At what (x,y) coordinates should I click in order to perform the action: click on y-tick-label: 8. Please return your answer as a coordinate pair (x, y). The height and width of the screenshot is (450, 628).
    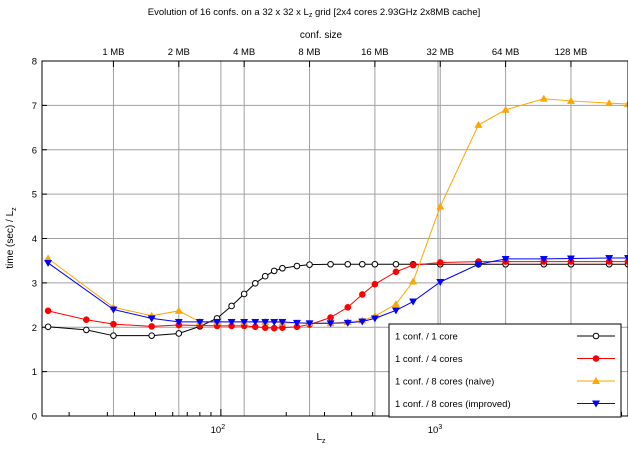
    Looking at the image, I should click on (34, 62).